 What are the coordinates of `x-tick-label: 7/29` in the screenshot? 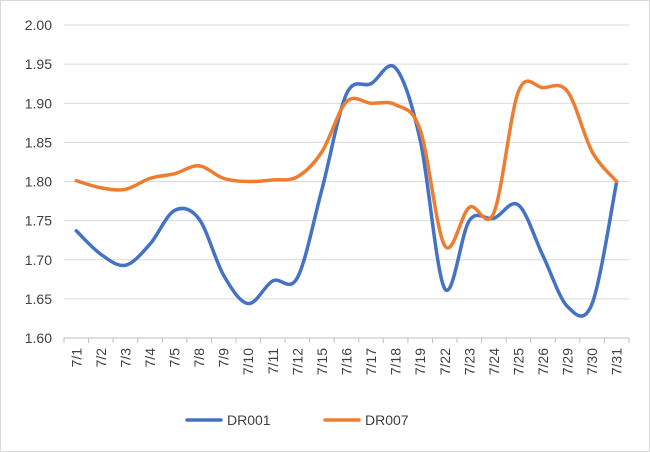 It's located at (568, 361).